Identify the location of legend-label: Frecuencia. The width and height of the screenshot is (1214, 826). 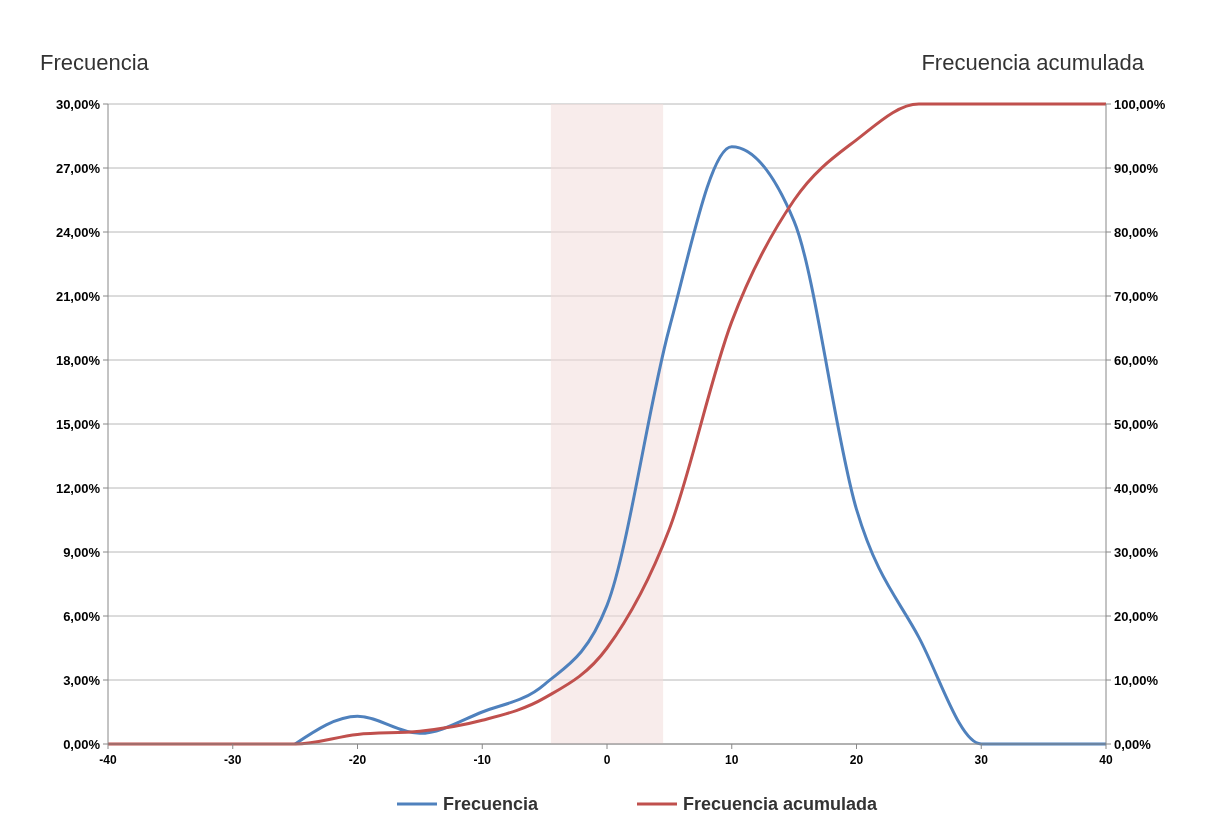
(491, 804).